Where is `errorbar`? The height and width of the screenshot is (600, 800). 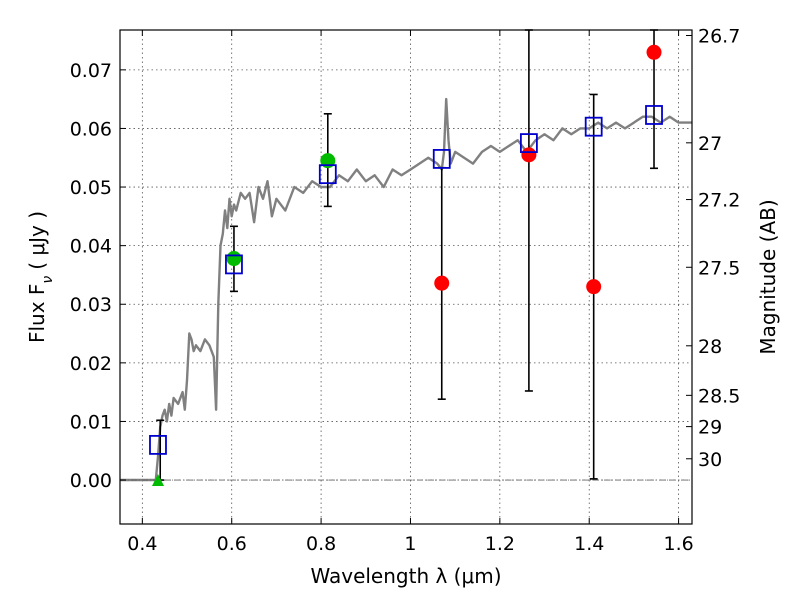
errorbar is located at coordinates (528, 210).